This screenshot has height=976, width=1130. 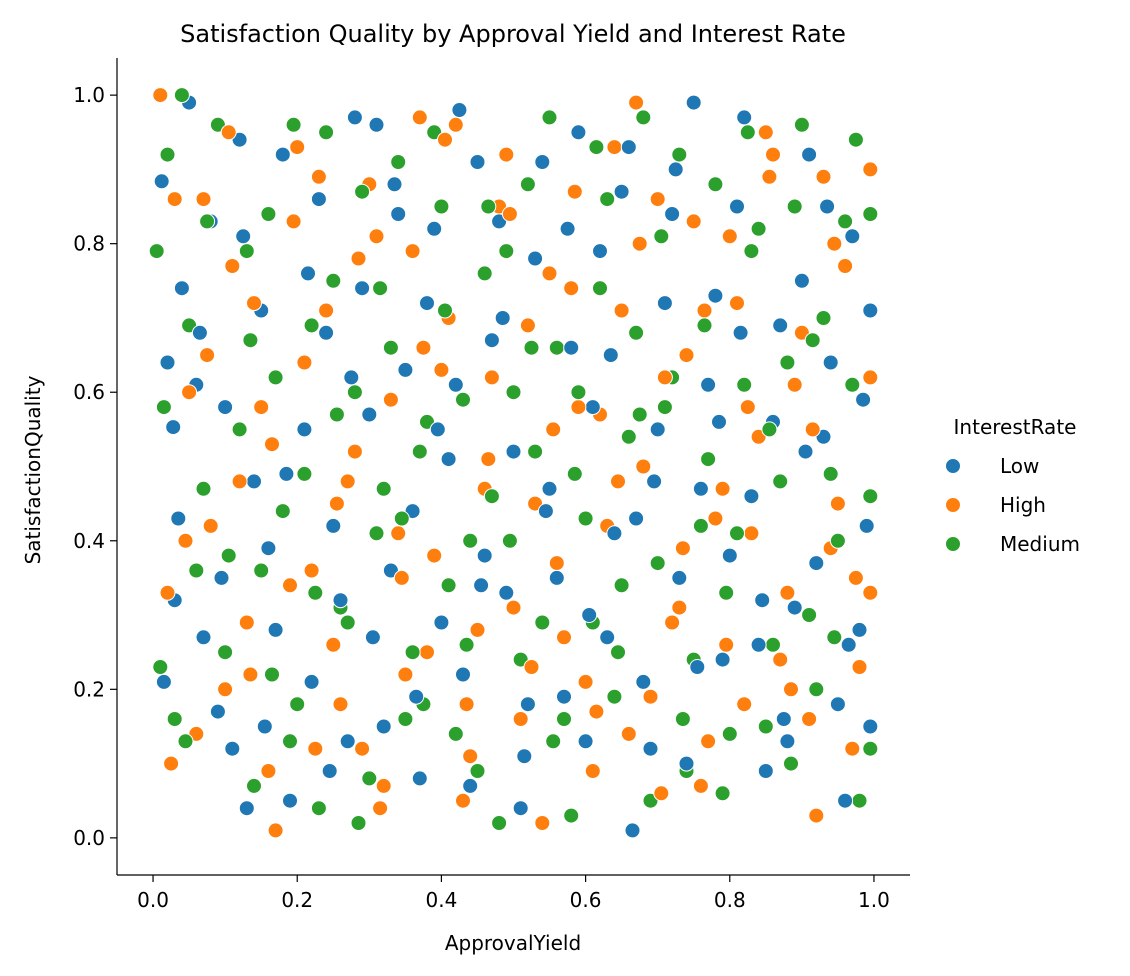 What do you see at coordinates (1023, 505) in the screenshot?
I see `legend-label: High` at bounding box center [1023, 505].